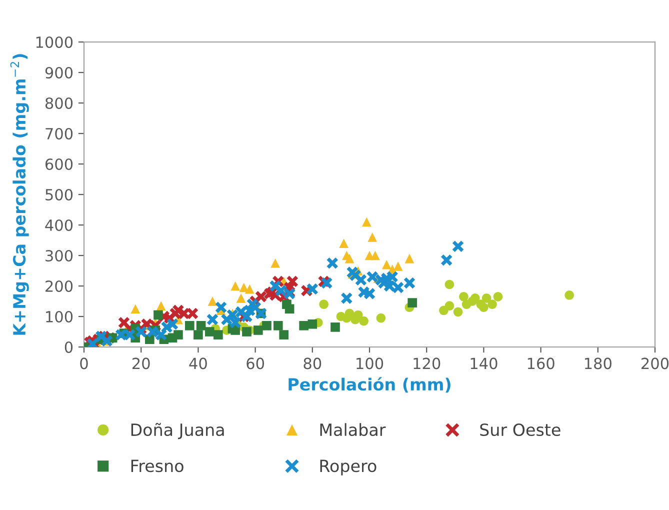 The width and height of the screenshot is (669, 510). Describe the element at coordinates (427, 364) in the screenshot. I see `x-tick-label: 120` at that location.